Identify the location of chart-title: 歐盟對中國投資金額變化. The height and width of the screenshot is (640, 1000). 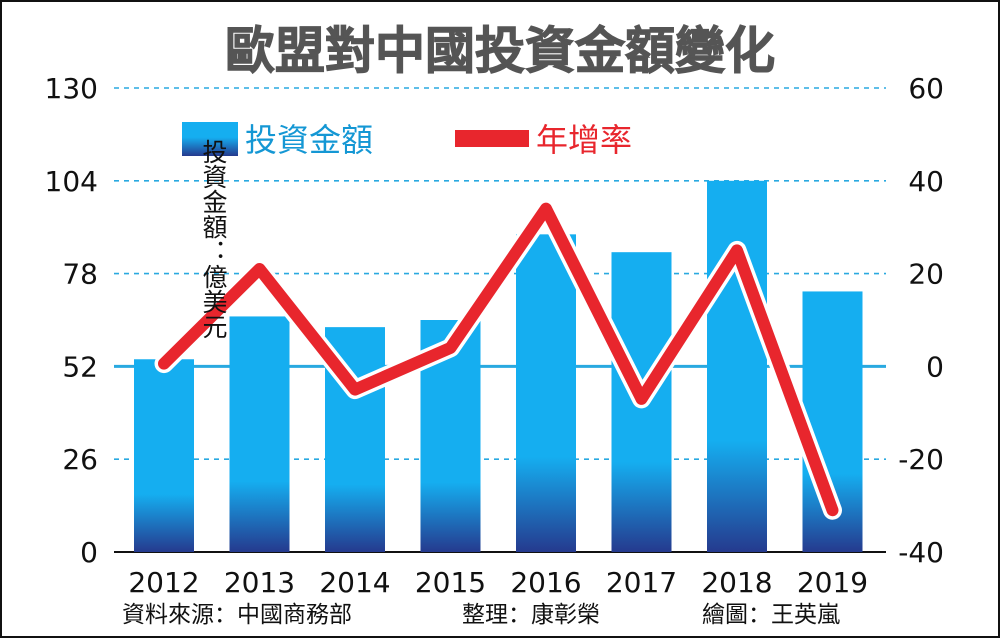
(500, 51).